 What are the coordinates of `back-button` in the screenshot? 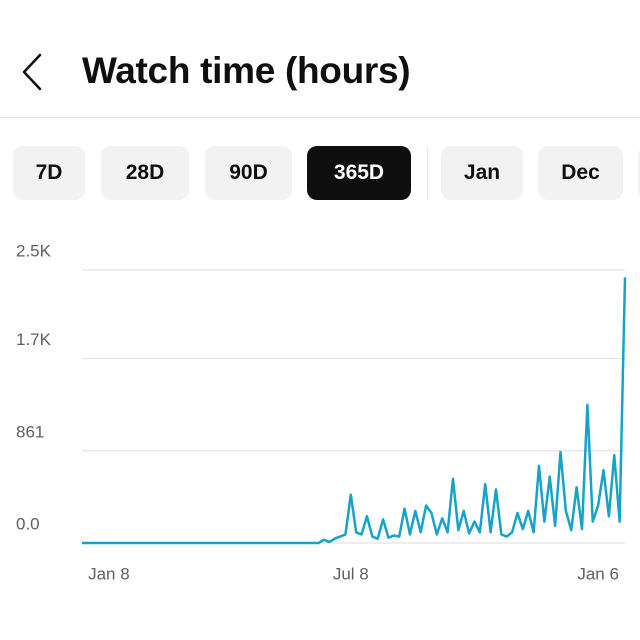 It's located at (33, 72).